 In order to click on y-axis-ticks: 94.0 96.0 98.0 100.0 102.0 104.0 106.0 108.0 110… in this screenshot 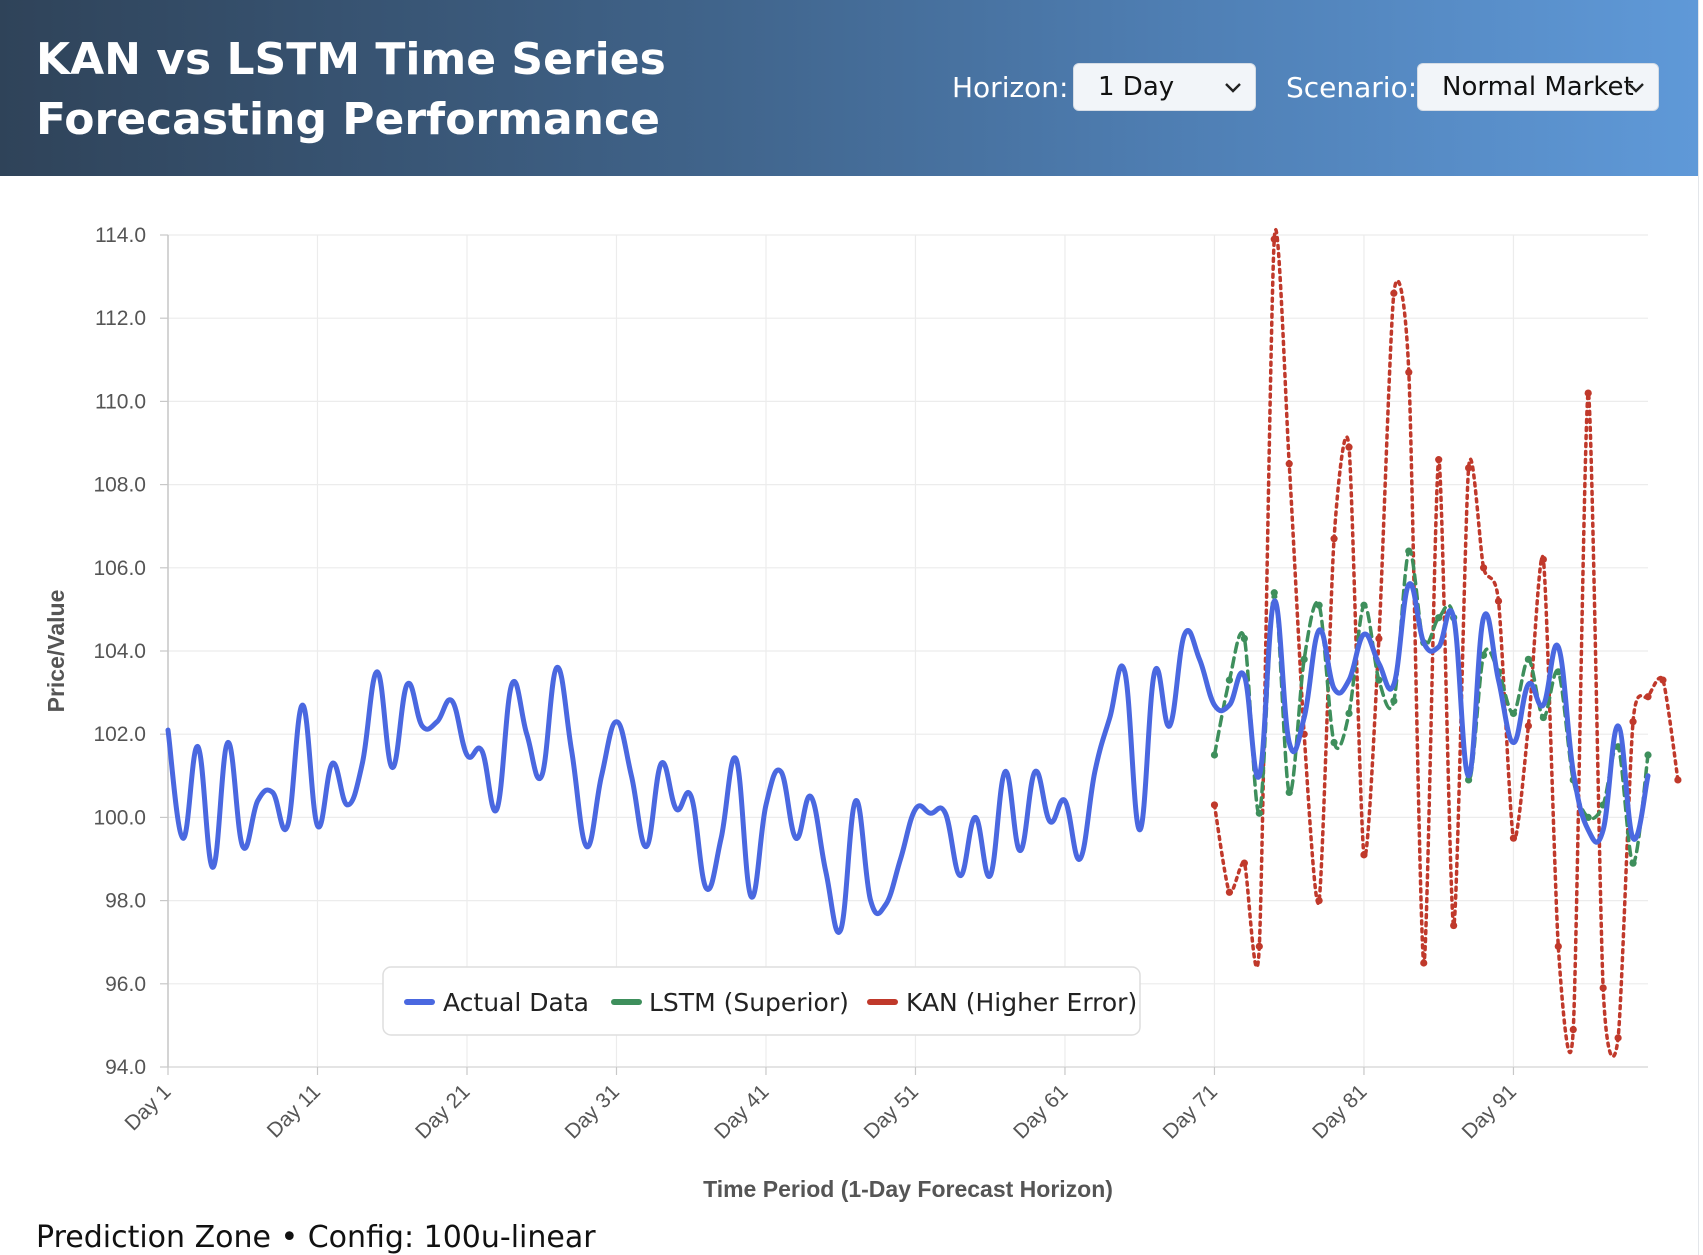, I will do `click(130, 651)`.